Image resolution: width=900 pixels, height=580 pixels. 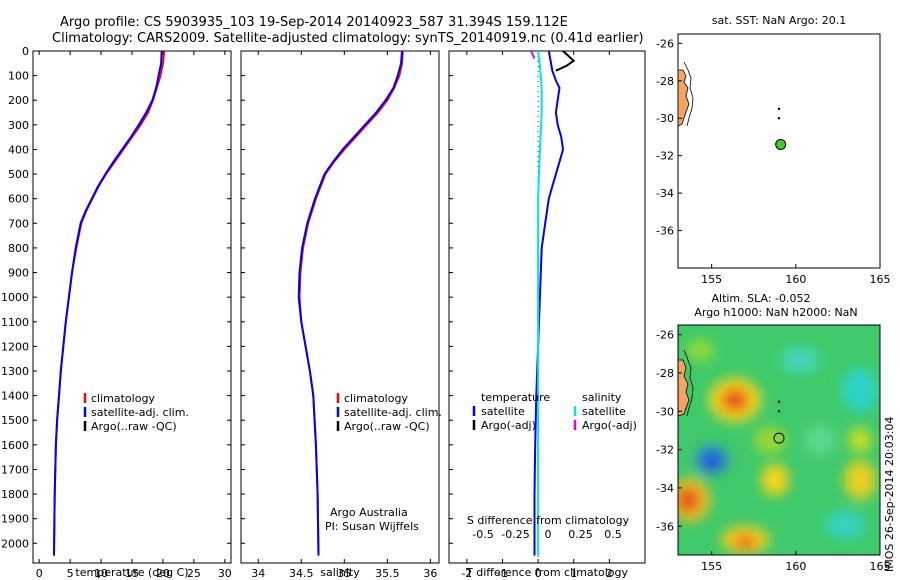 I want to click on difference-legend-temperature: temperature satellite Argo(-adj), so click(x=511, y=411).